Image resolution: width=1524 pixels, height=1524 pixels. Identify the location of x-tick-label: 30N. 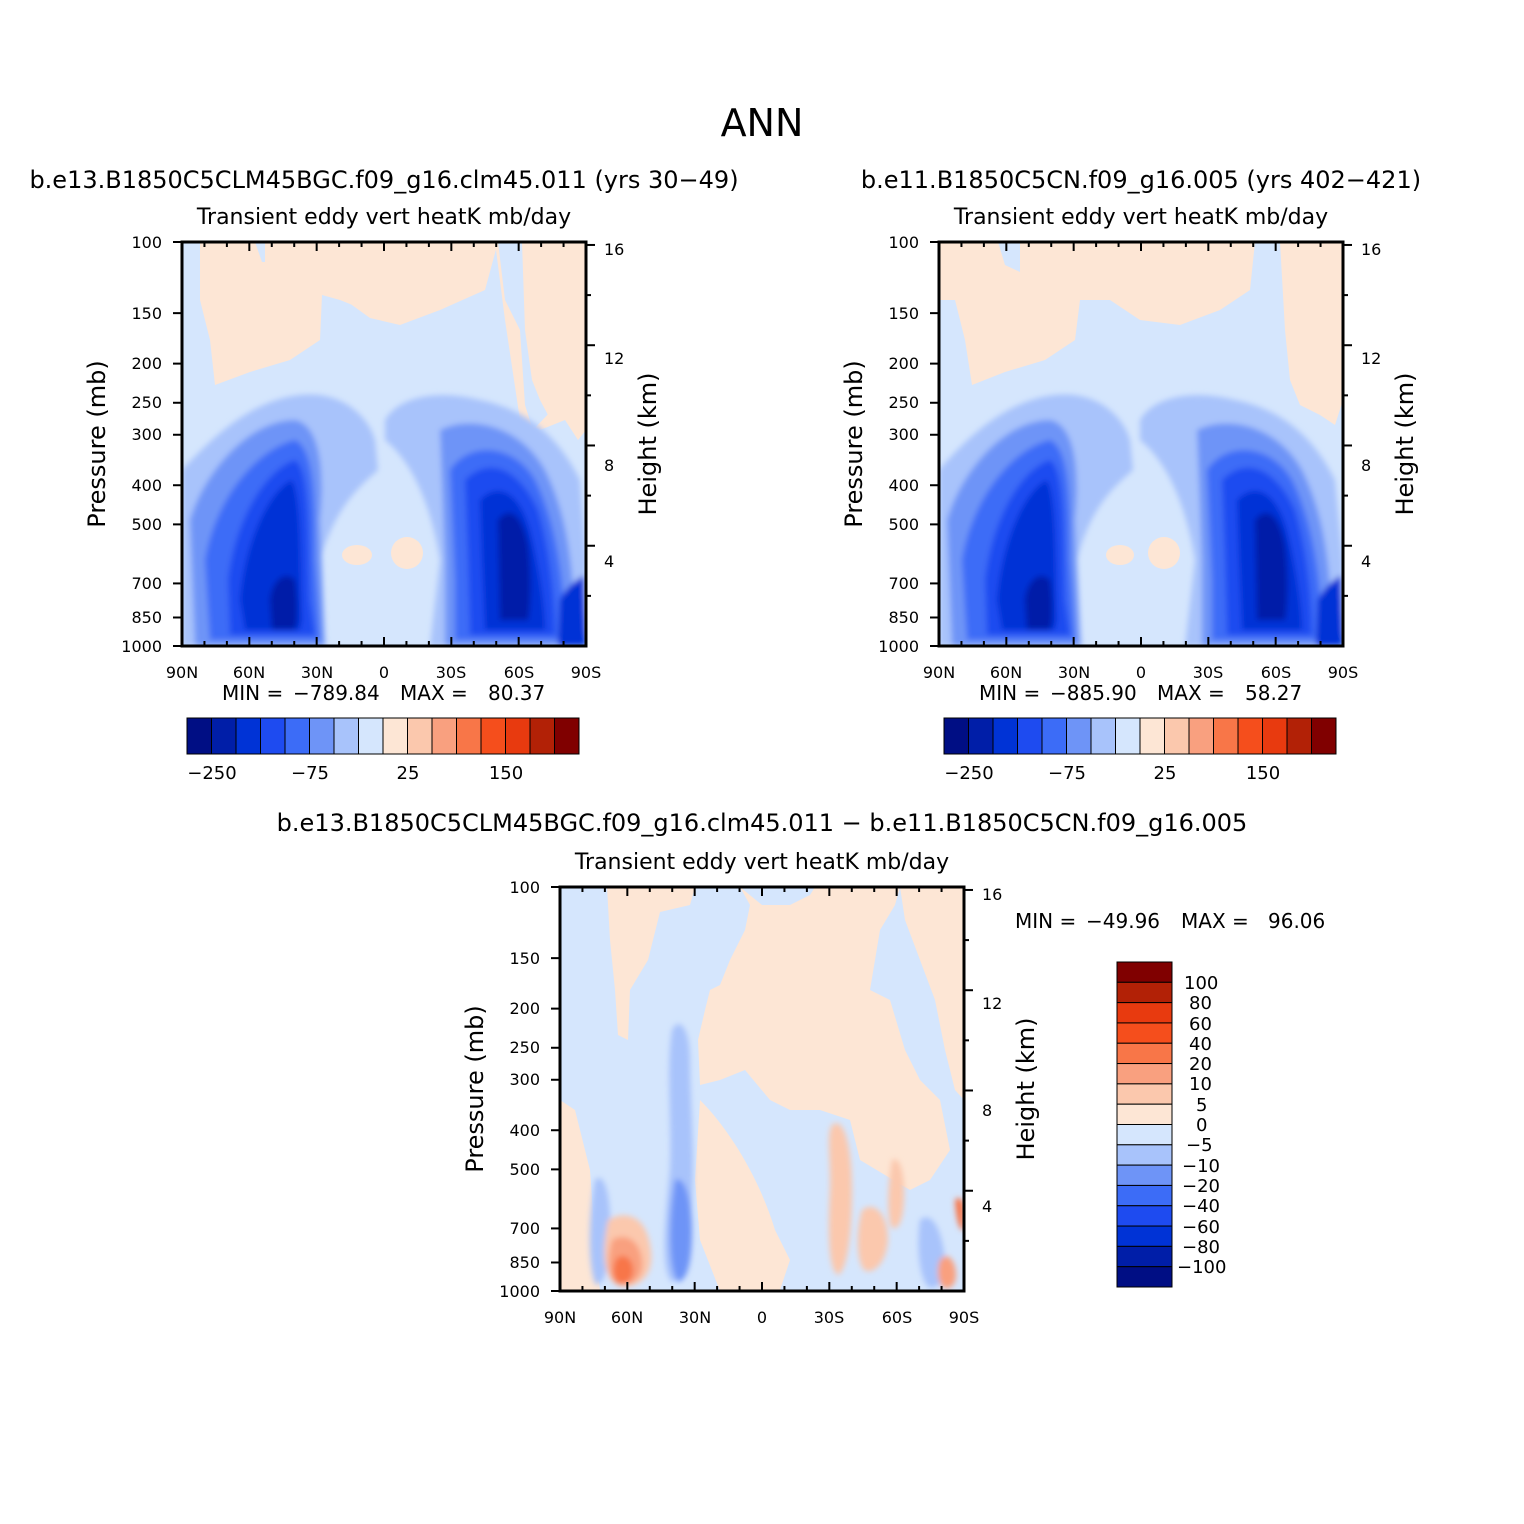
(1074, 672).